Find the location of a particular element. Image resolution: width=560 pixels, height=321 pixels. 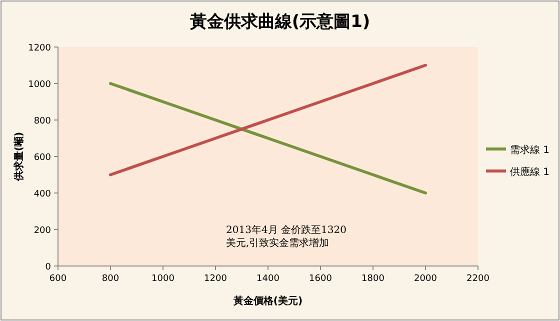

x-tick-label: 1800 is located at coordinates (373, 279).